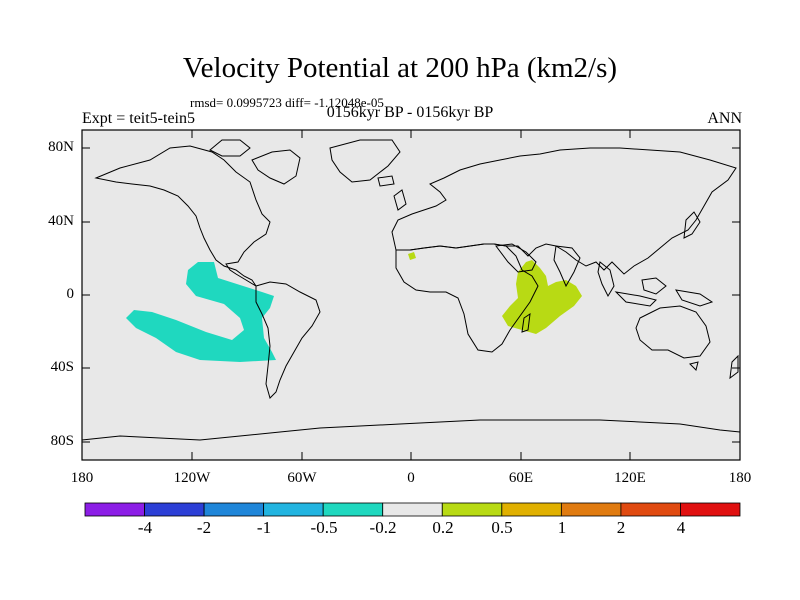 The height and width of the screenshot is (600, 800). I want to click on positive-anomaly-sahara, so click(412, 256).